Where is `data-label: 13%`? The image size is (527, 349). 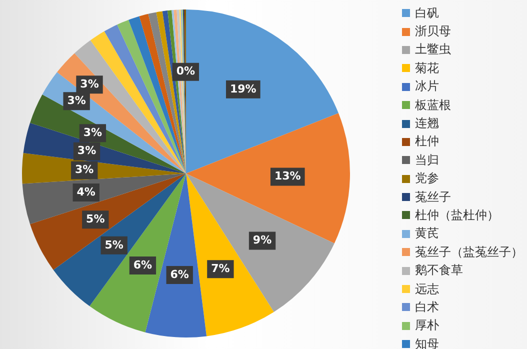 data-label: 13% is located at coordinates (287, 176).